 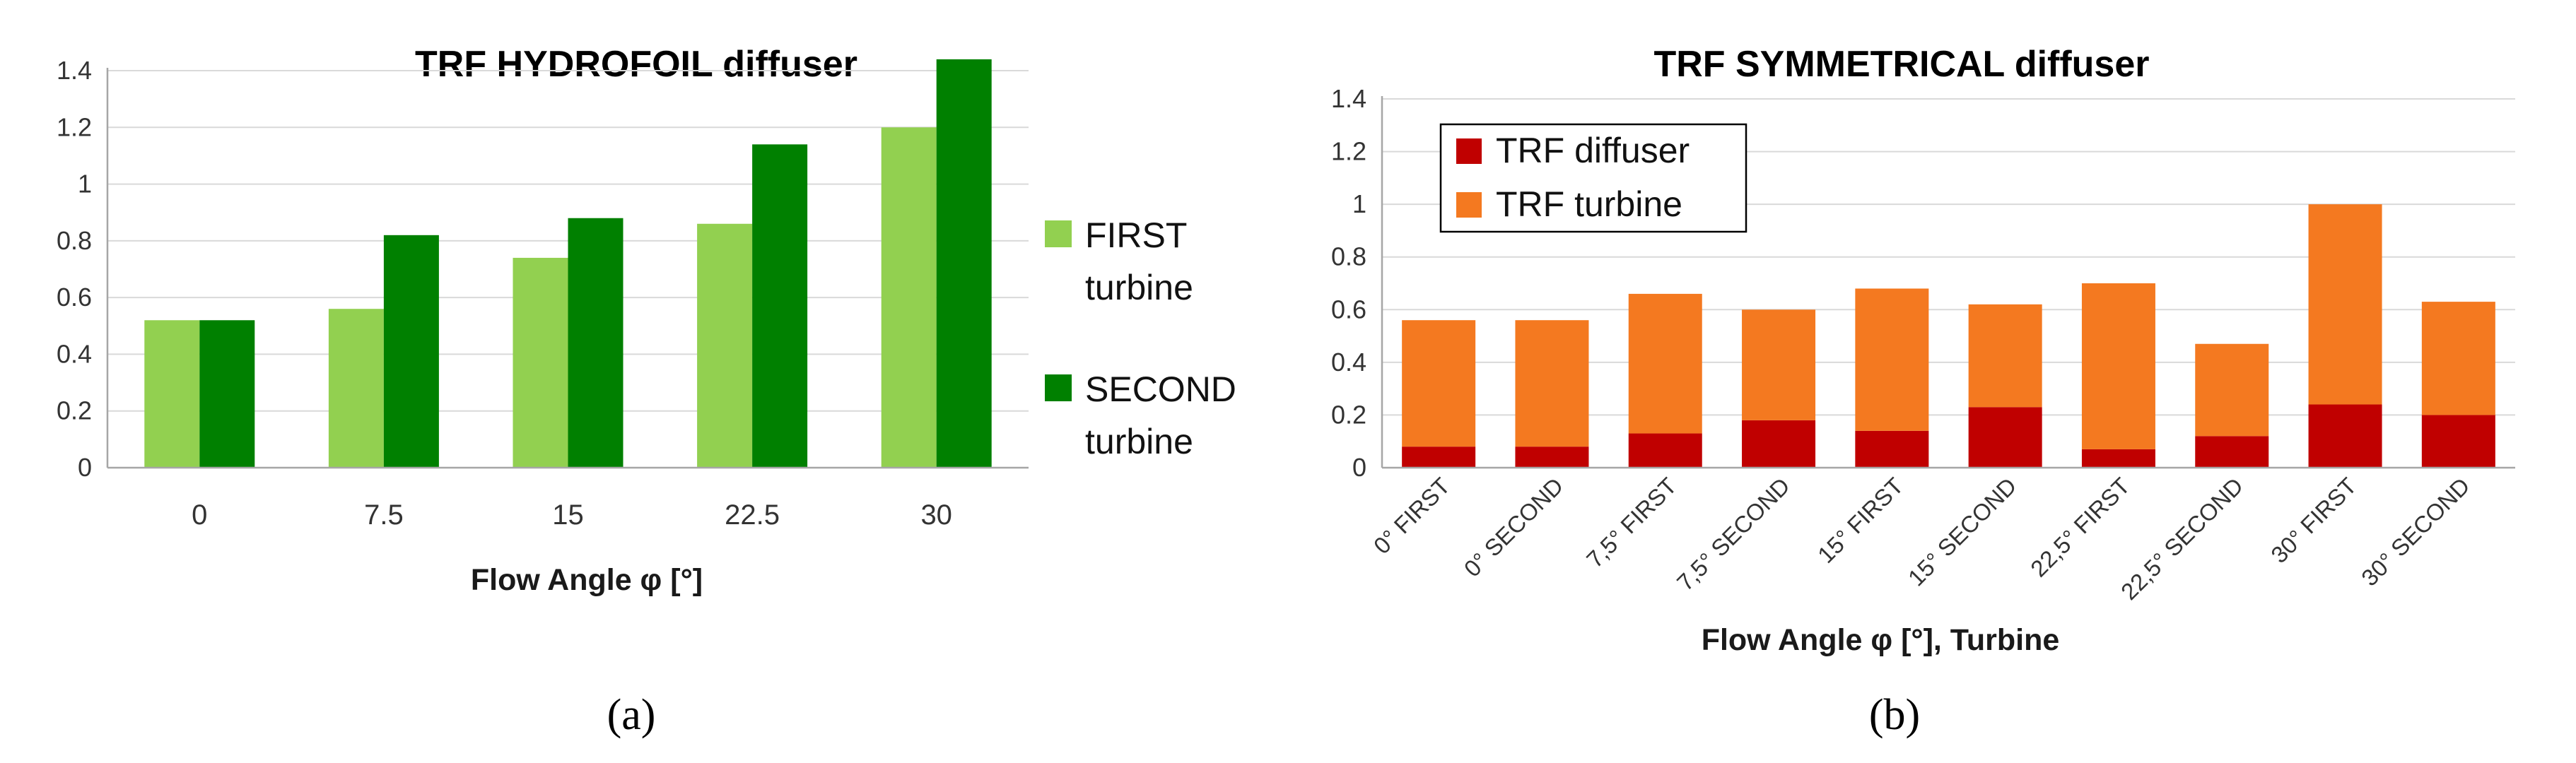 What do you see at coordinates (1141, 338) in the screenshot?
I see `chart-a-legend: FIRST turbine SECOND turbine` at bounding box center [1141, 338].